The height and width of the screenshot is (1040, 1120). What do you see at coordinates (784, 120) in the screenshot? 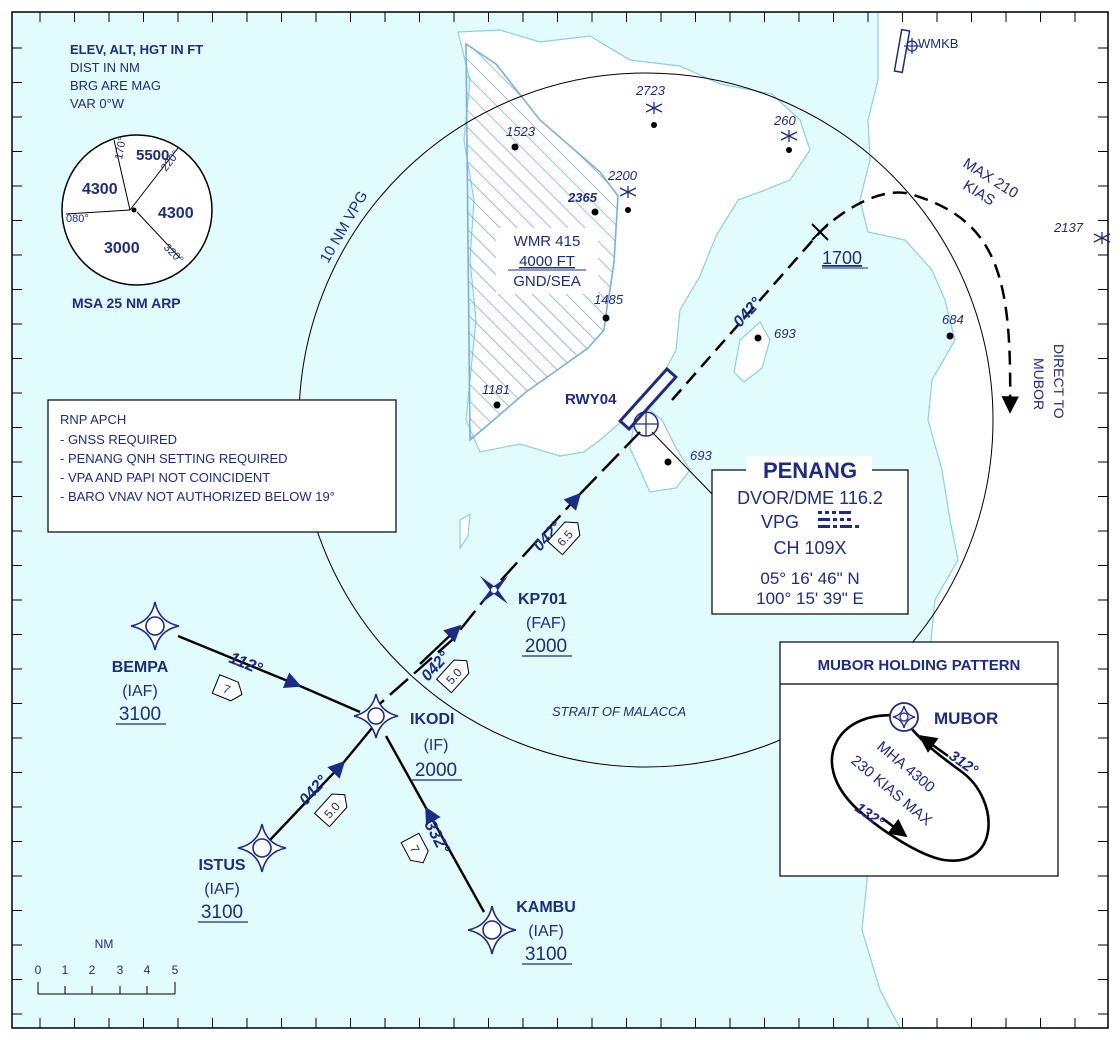
I see `elevation-260: 260` at bounding box center [784, 120].